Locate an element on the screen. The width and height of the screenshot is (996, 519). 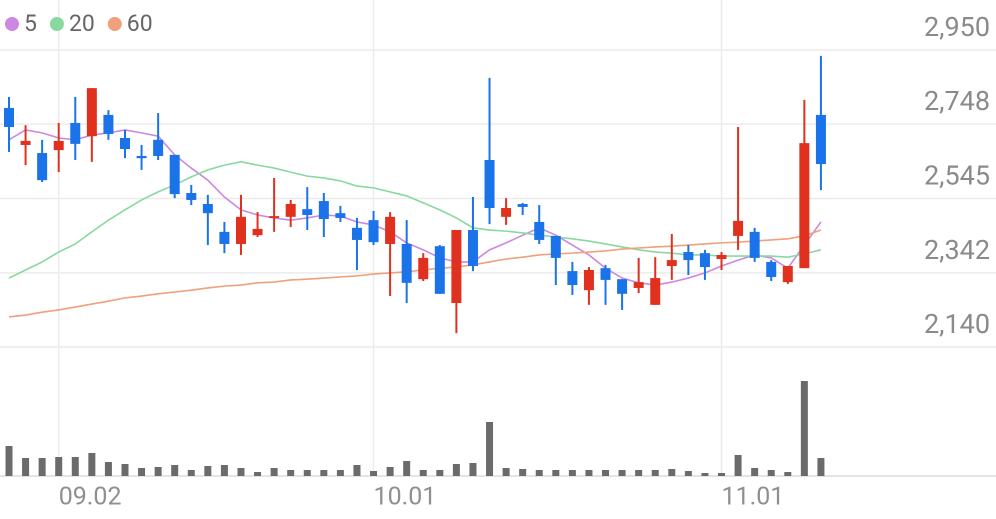
x-tick-label: 11.01 is located at coordinates (753, 497).